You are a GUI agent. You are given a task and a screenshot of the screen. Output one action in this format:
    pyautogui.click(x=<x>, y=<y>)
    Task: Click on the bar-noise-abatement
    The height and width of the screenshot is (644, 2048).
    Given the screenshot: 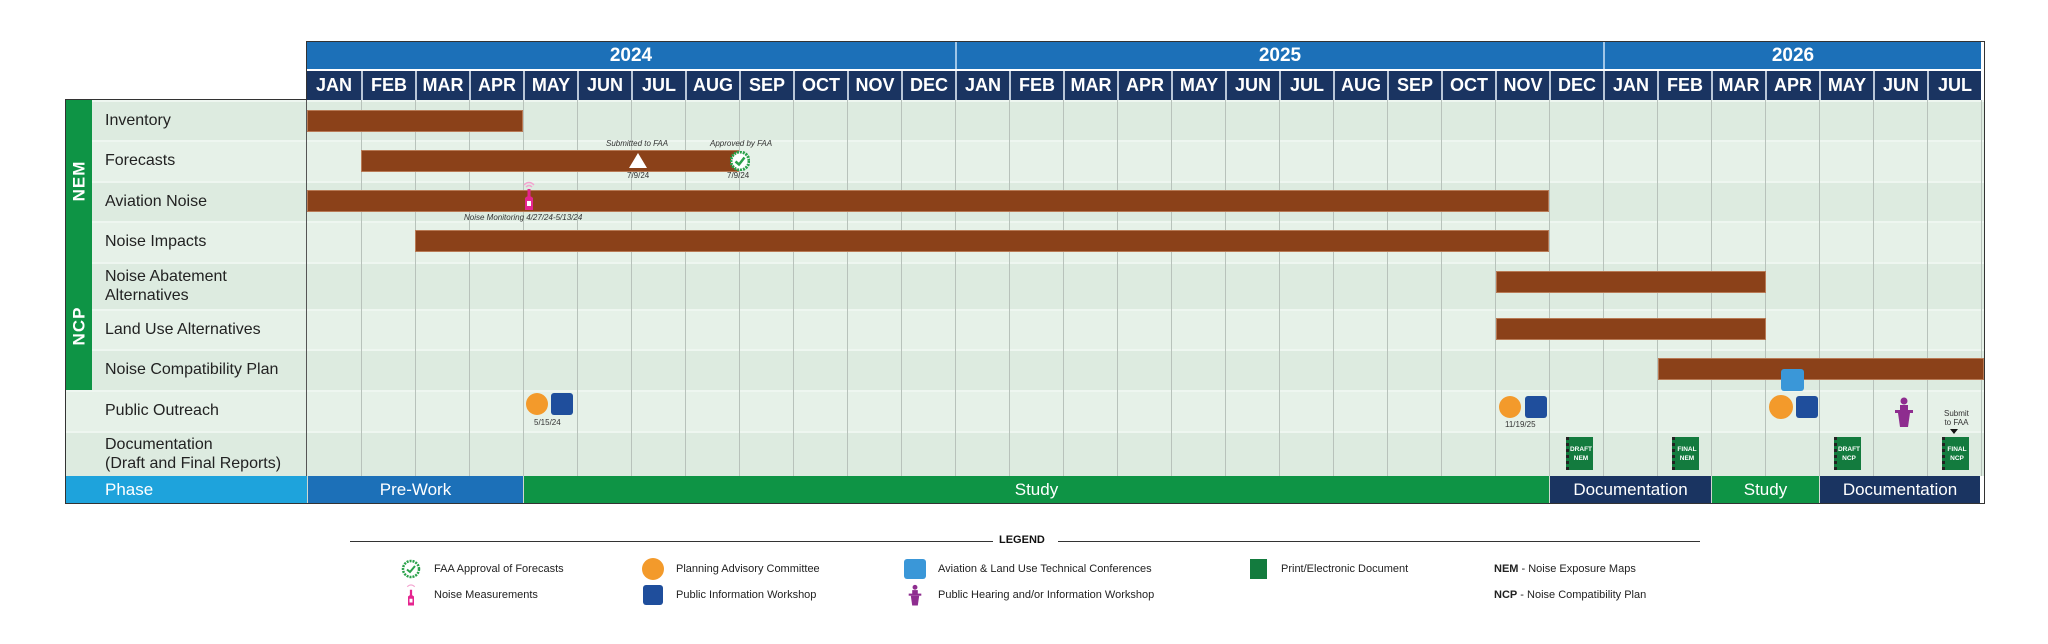 What is the action you would take?
    pyautogui.click(x=1631, y=282)
    